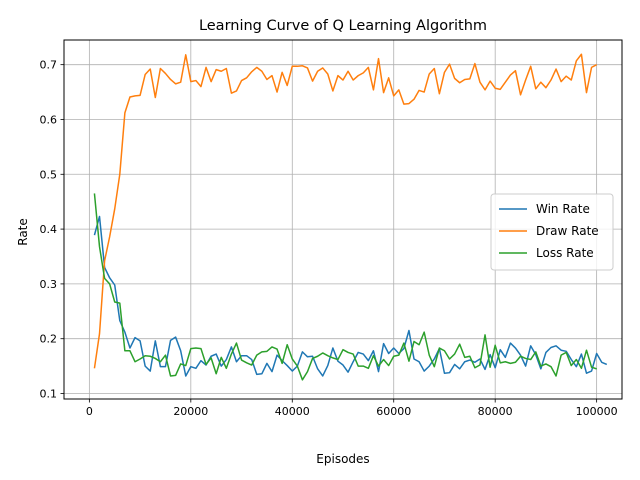  Describe the element at coordinates (23, 232) in the screenshot. I see `y-axis-label: Rate` at that location.